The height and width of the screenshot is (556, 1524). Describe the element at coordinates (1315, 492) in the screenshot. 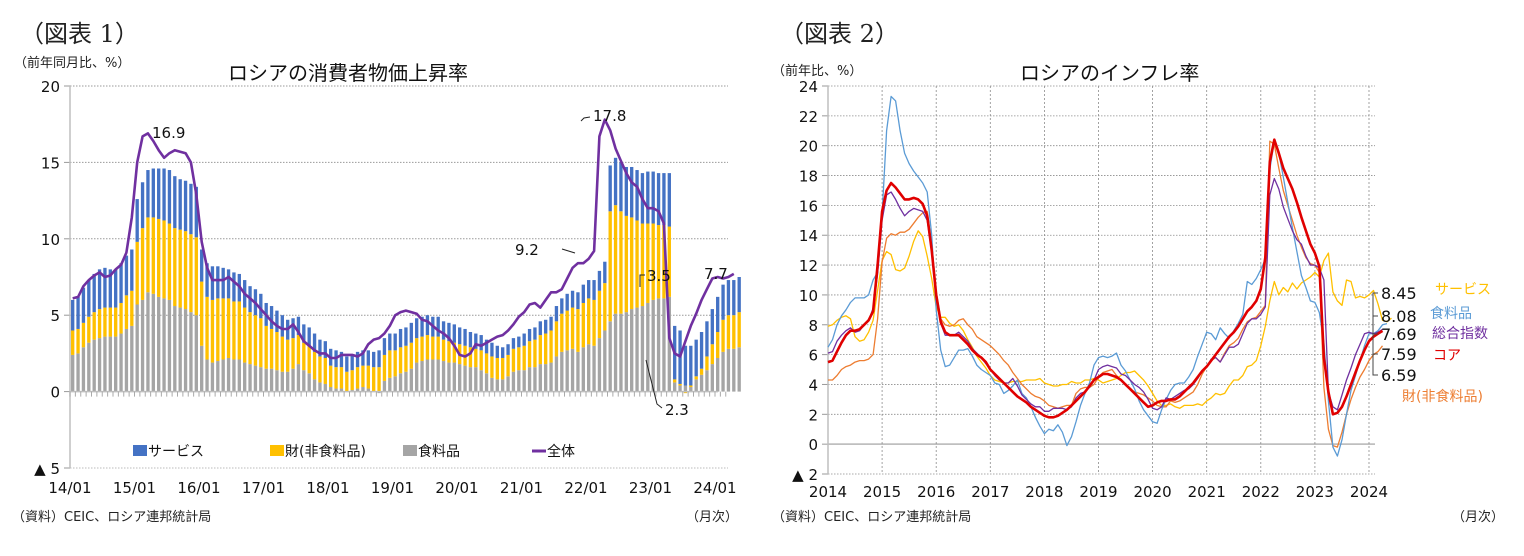

I see `x-tick-label: 2023` at that location.